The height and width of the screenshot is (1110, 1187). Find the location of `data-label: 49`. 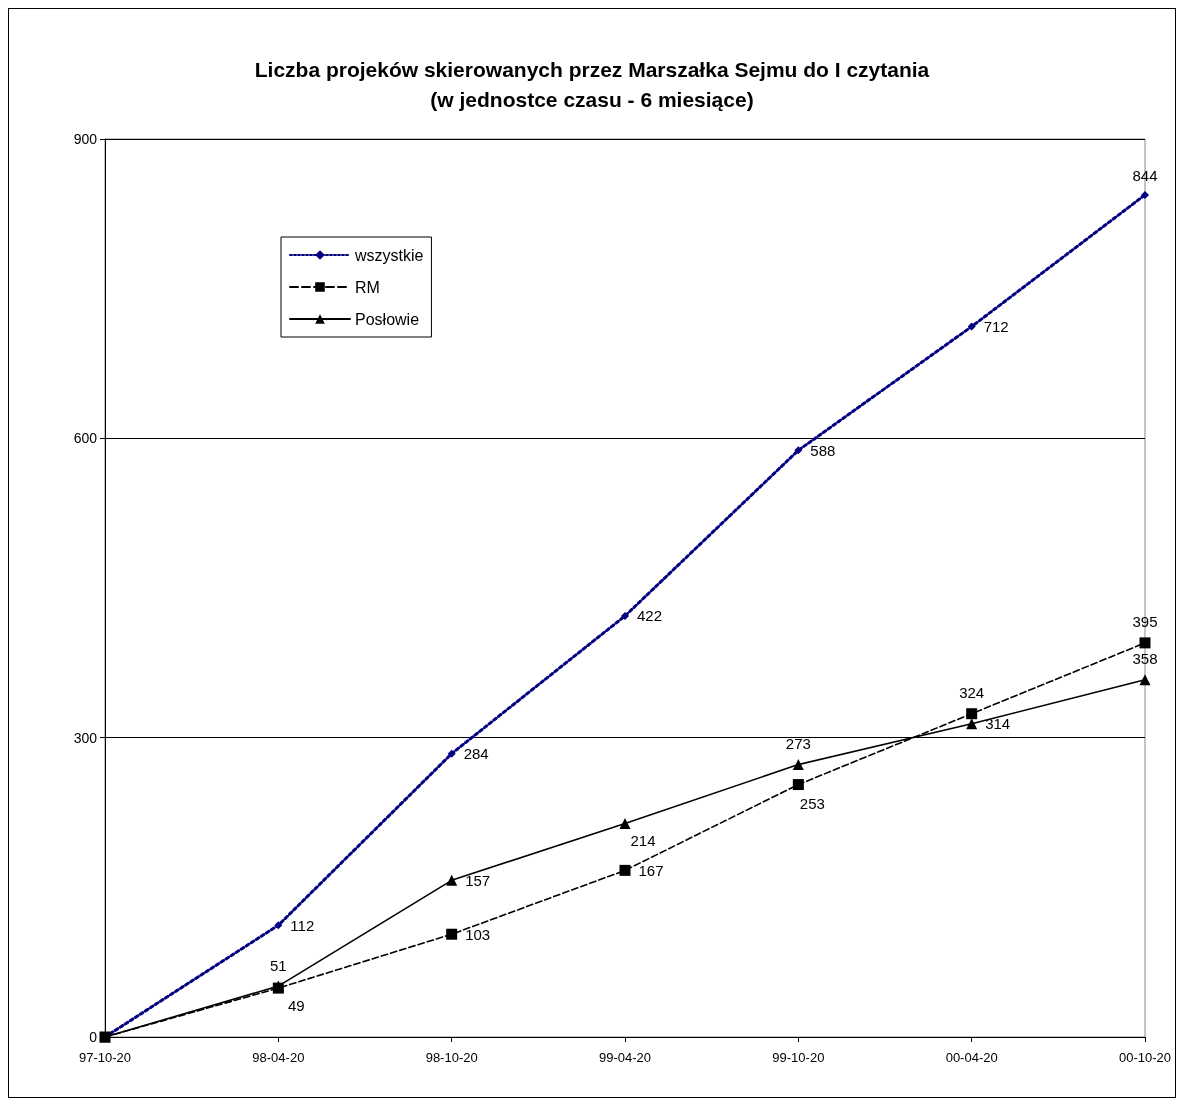

data-label: 49 is located at coordinates (296, 1005).